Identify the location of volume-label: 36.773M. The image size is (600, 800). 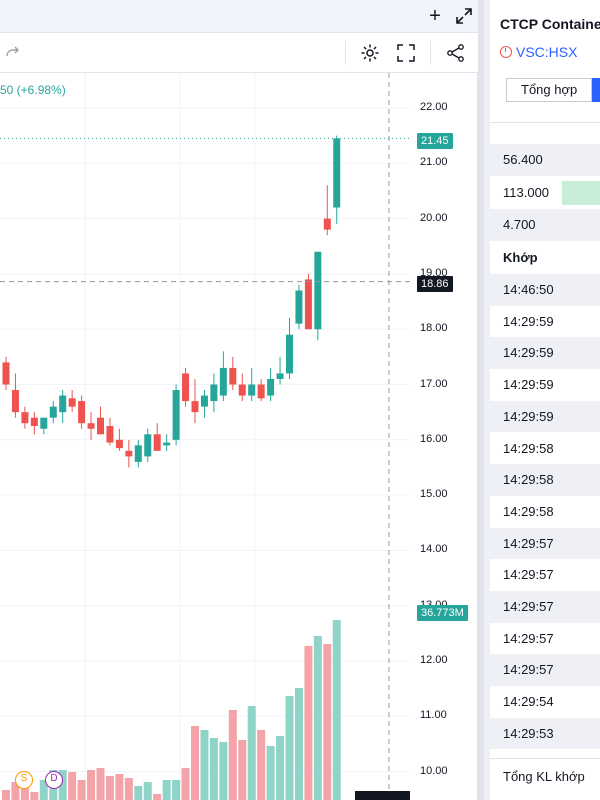
(442, 613).